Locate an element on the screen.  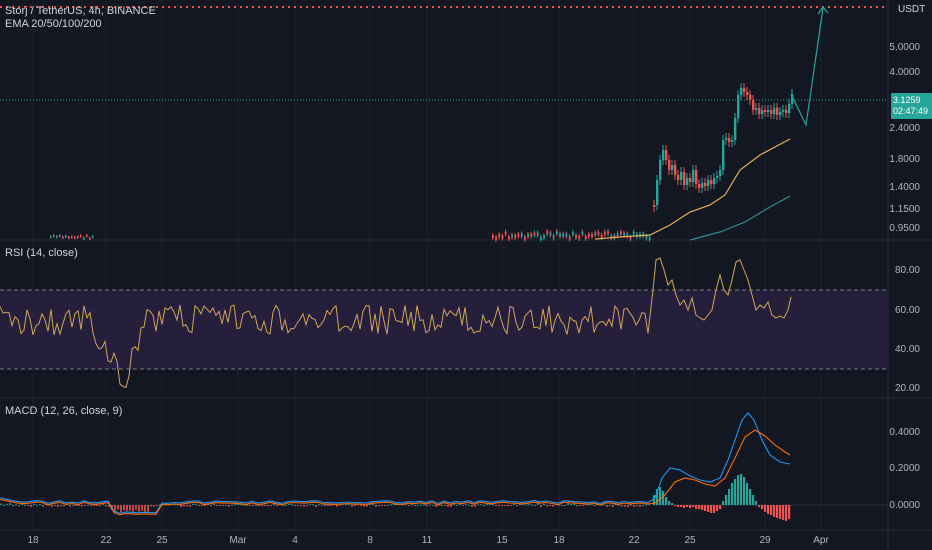
symbol-title: Storj / TetherUS, 4h, BINANCE is located at coordinates (80, 11).